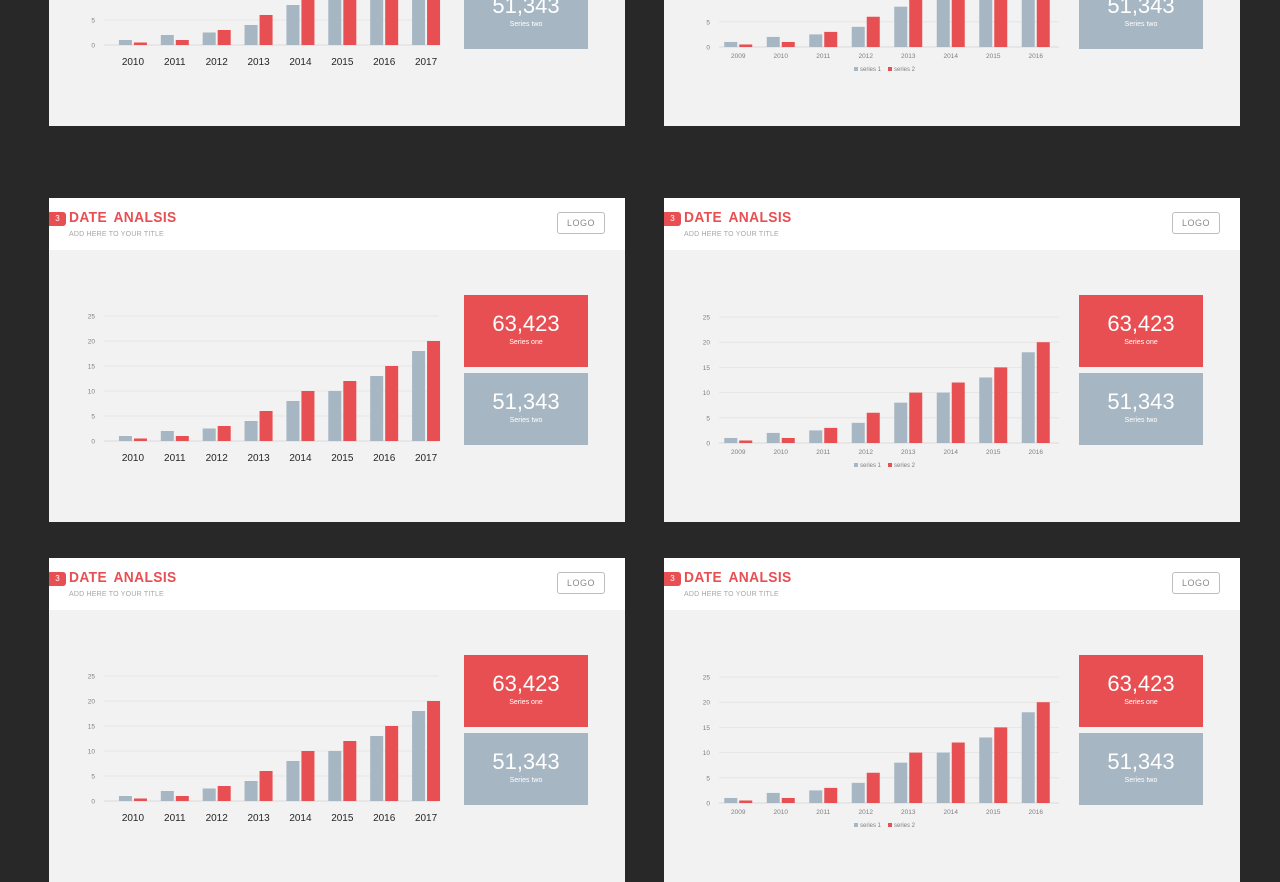 The width and height of the screenshot is (1280, 882). What do you see at coordinates (258, 818) in the screenshot?
I see `x-tick-label: 2013` at bounding box center [258, 818].